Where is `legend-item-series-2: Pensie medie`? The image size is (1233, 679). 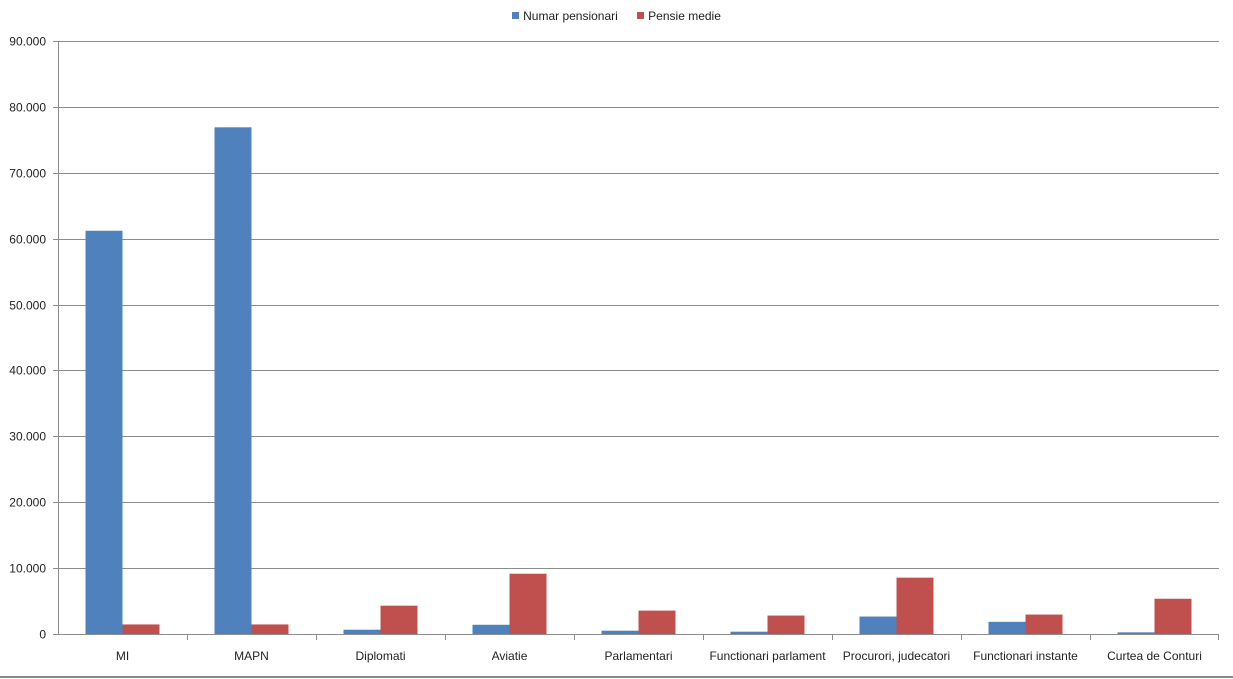
legend-item-series-2: Pensie medie is located at coordinates (679, 16).